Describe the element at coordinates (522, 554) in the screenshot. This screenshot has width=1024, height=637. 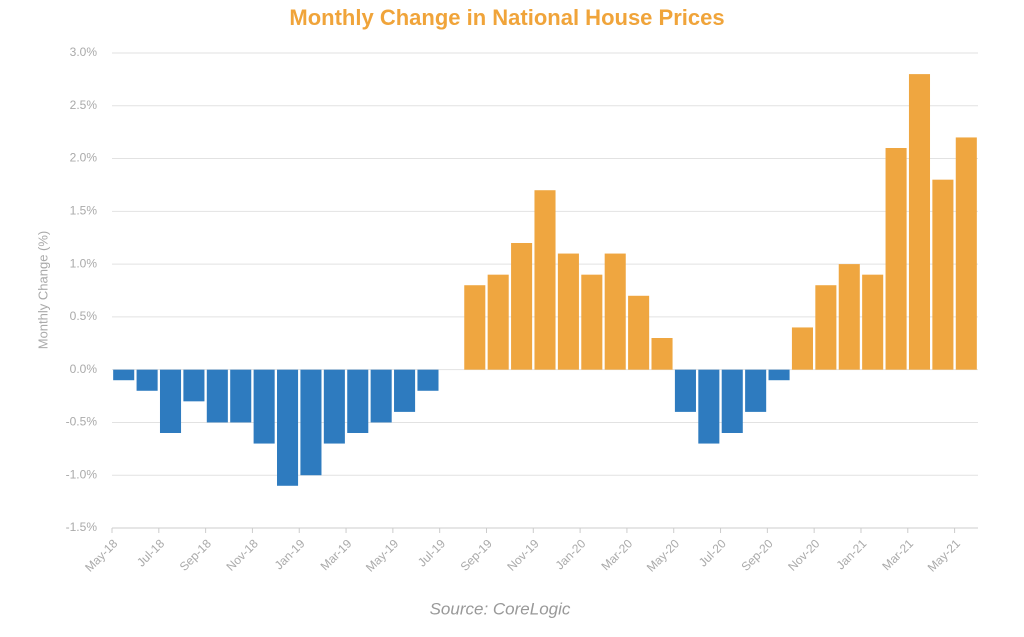
I see `x-tick-label: Nov-19` at that location.